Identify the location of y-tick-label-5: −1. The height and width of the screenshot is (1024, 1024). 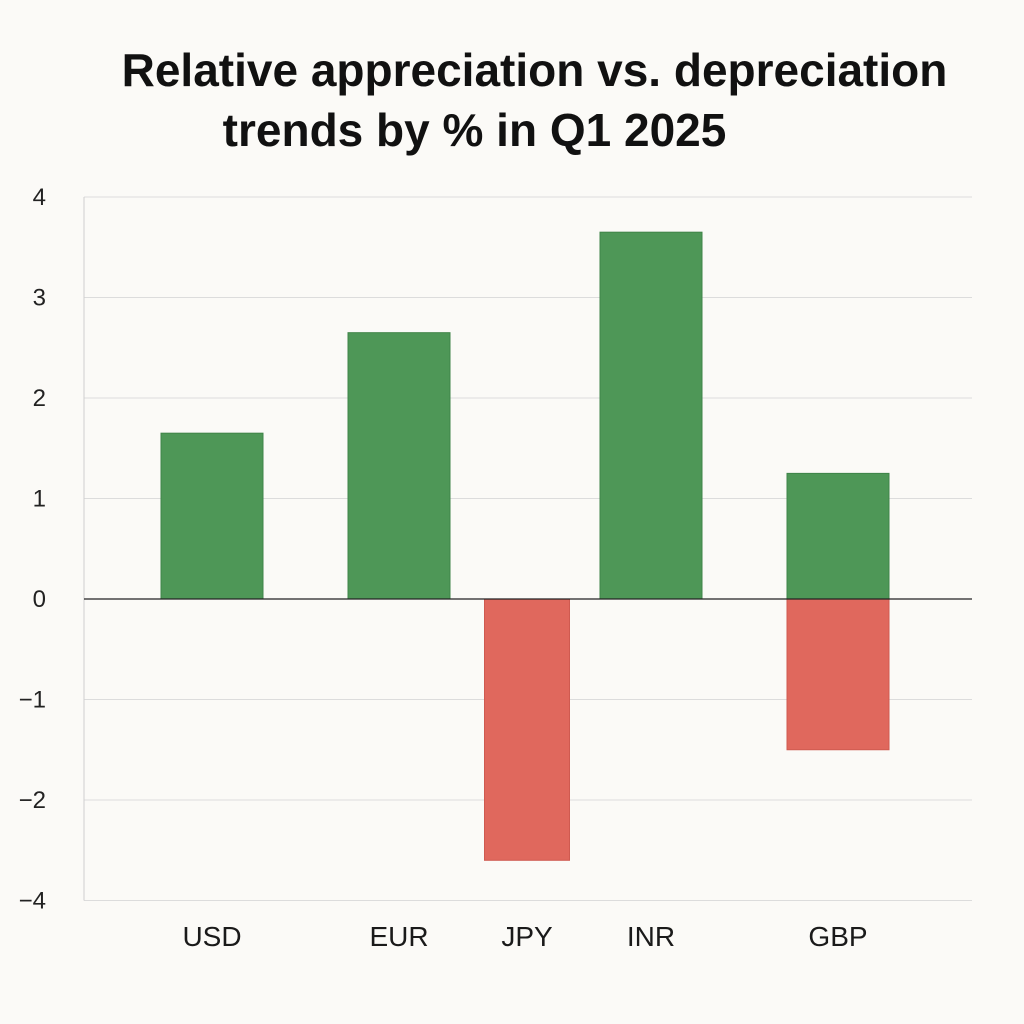
(32, 700).